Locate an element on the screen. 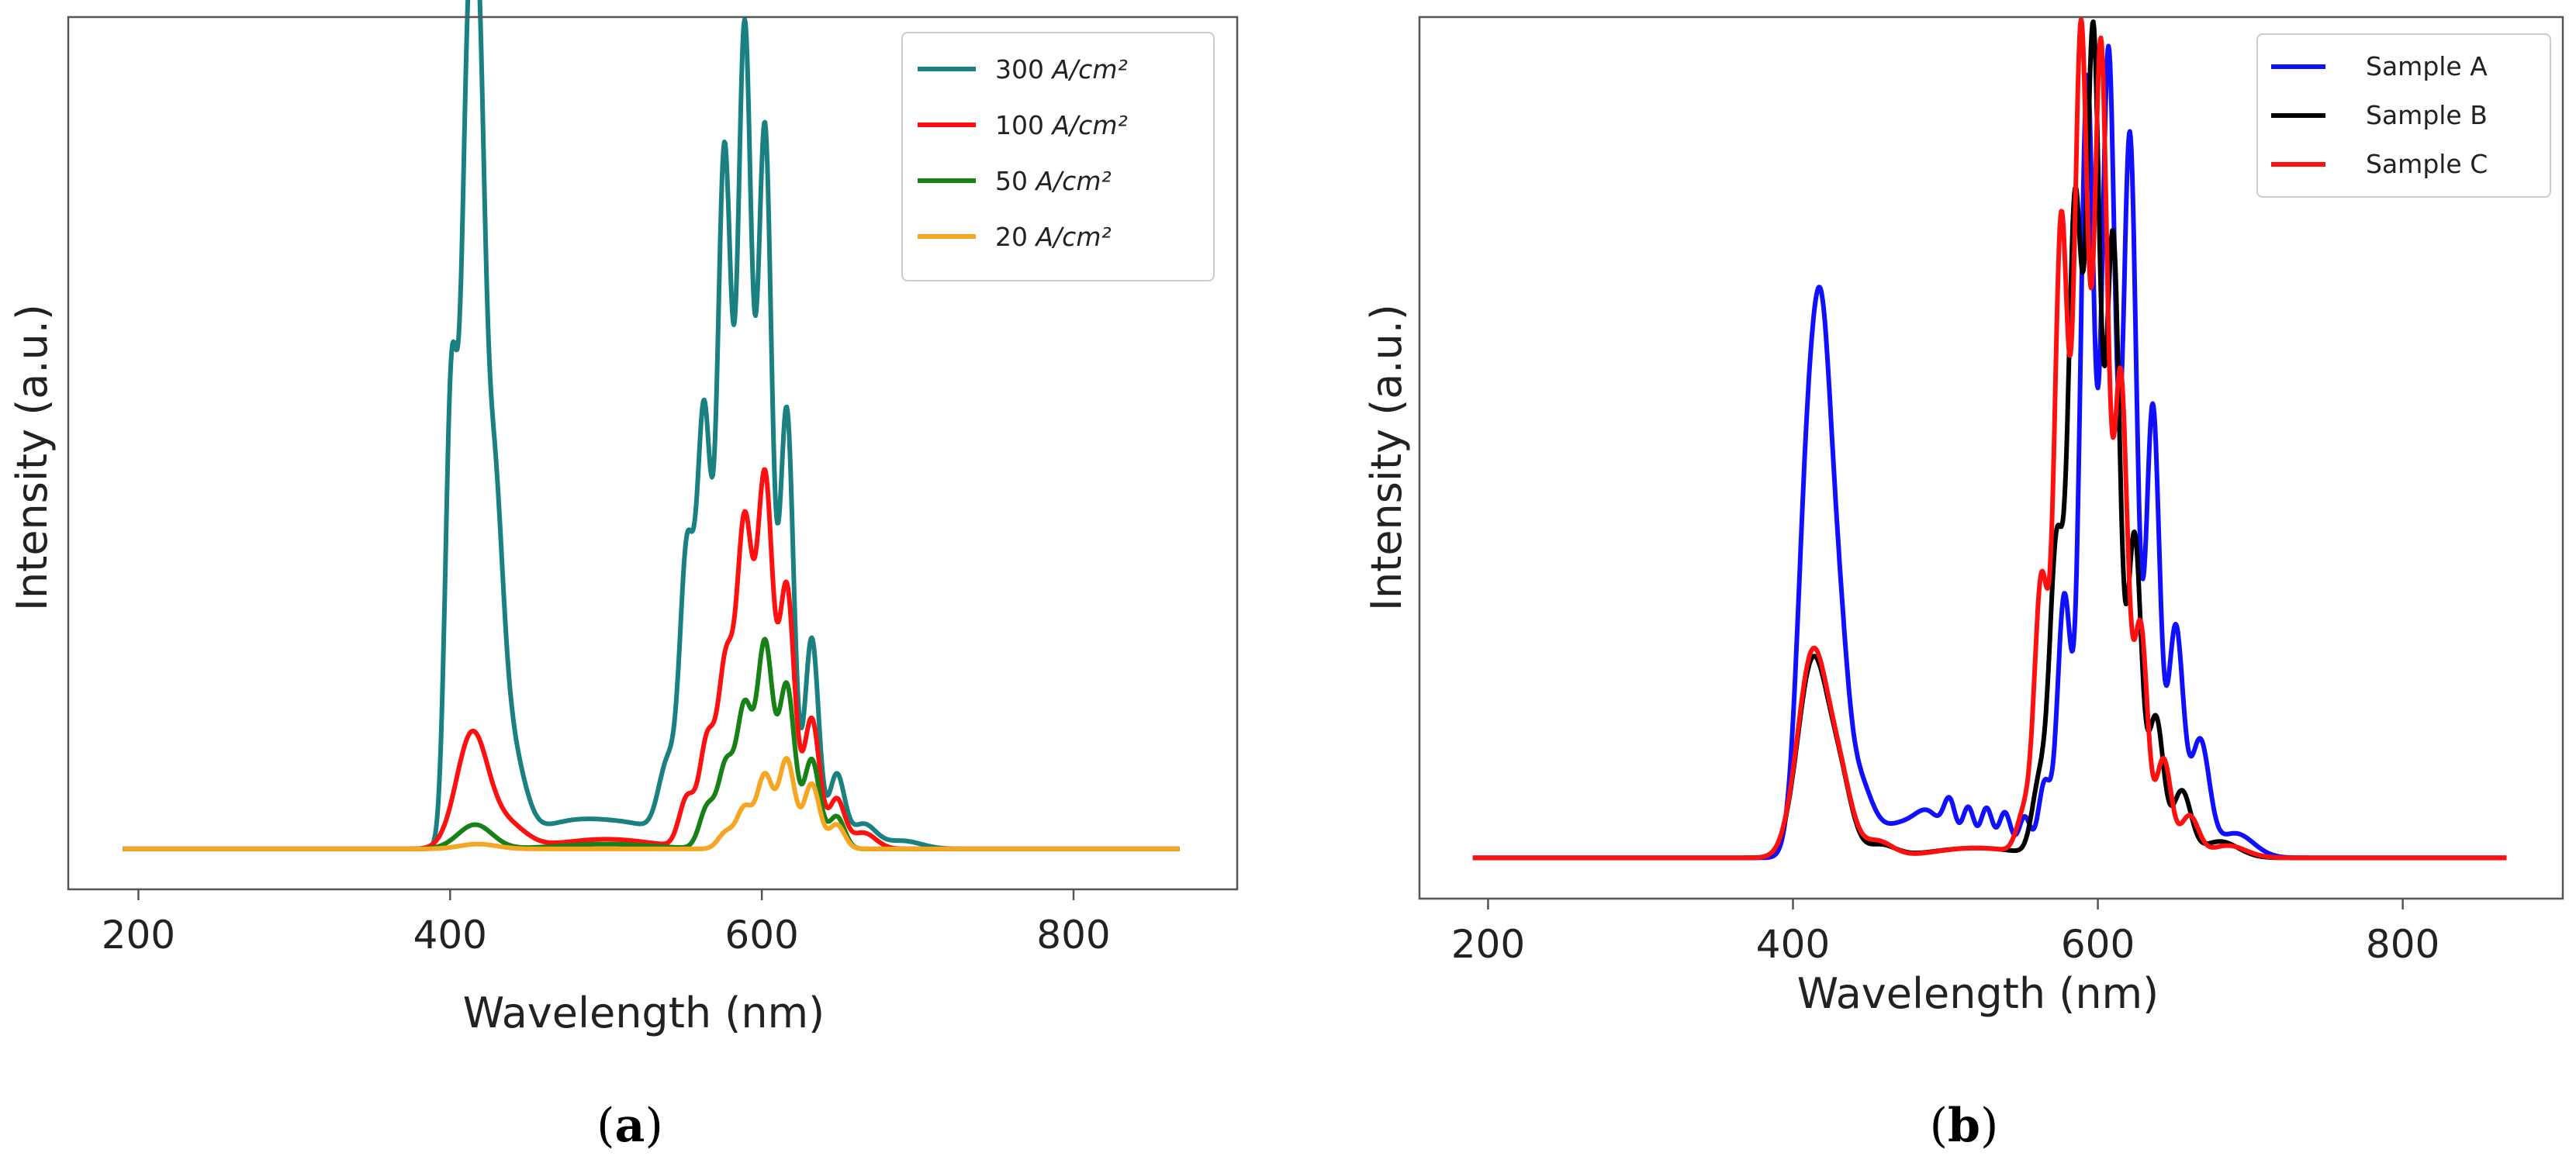 The image size is (2576, 1170). panel-a-legend: 300 A/cm² 100 A/cm² 50 A/cm² 20 A/cm² is located at coordinates (1058, 156).